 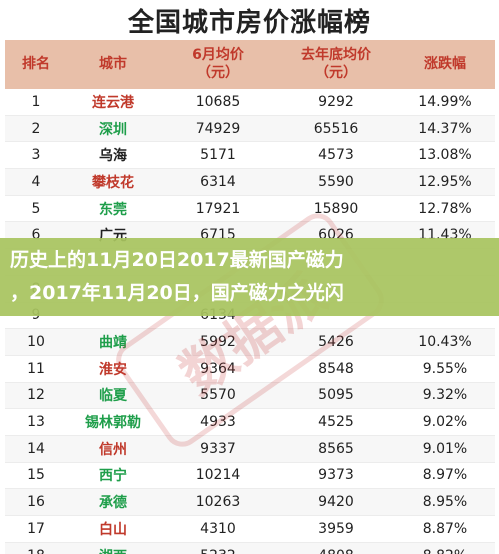 What do you see at coordinates (36, 128) in the screenshot?
I see `rank-cell: 2` at bounding box center [36, 128].